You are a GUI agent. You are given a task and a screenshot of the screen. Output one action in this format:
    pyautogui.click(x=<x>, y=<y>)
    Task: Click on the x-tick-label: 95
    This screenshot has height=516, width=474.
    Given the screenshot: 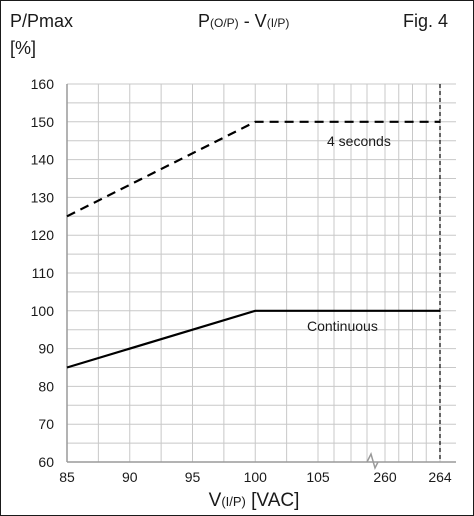 What is the action you would take?
    pyautogui.click(x=193, y=477)
    